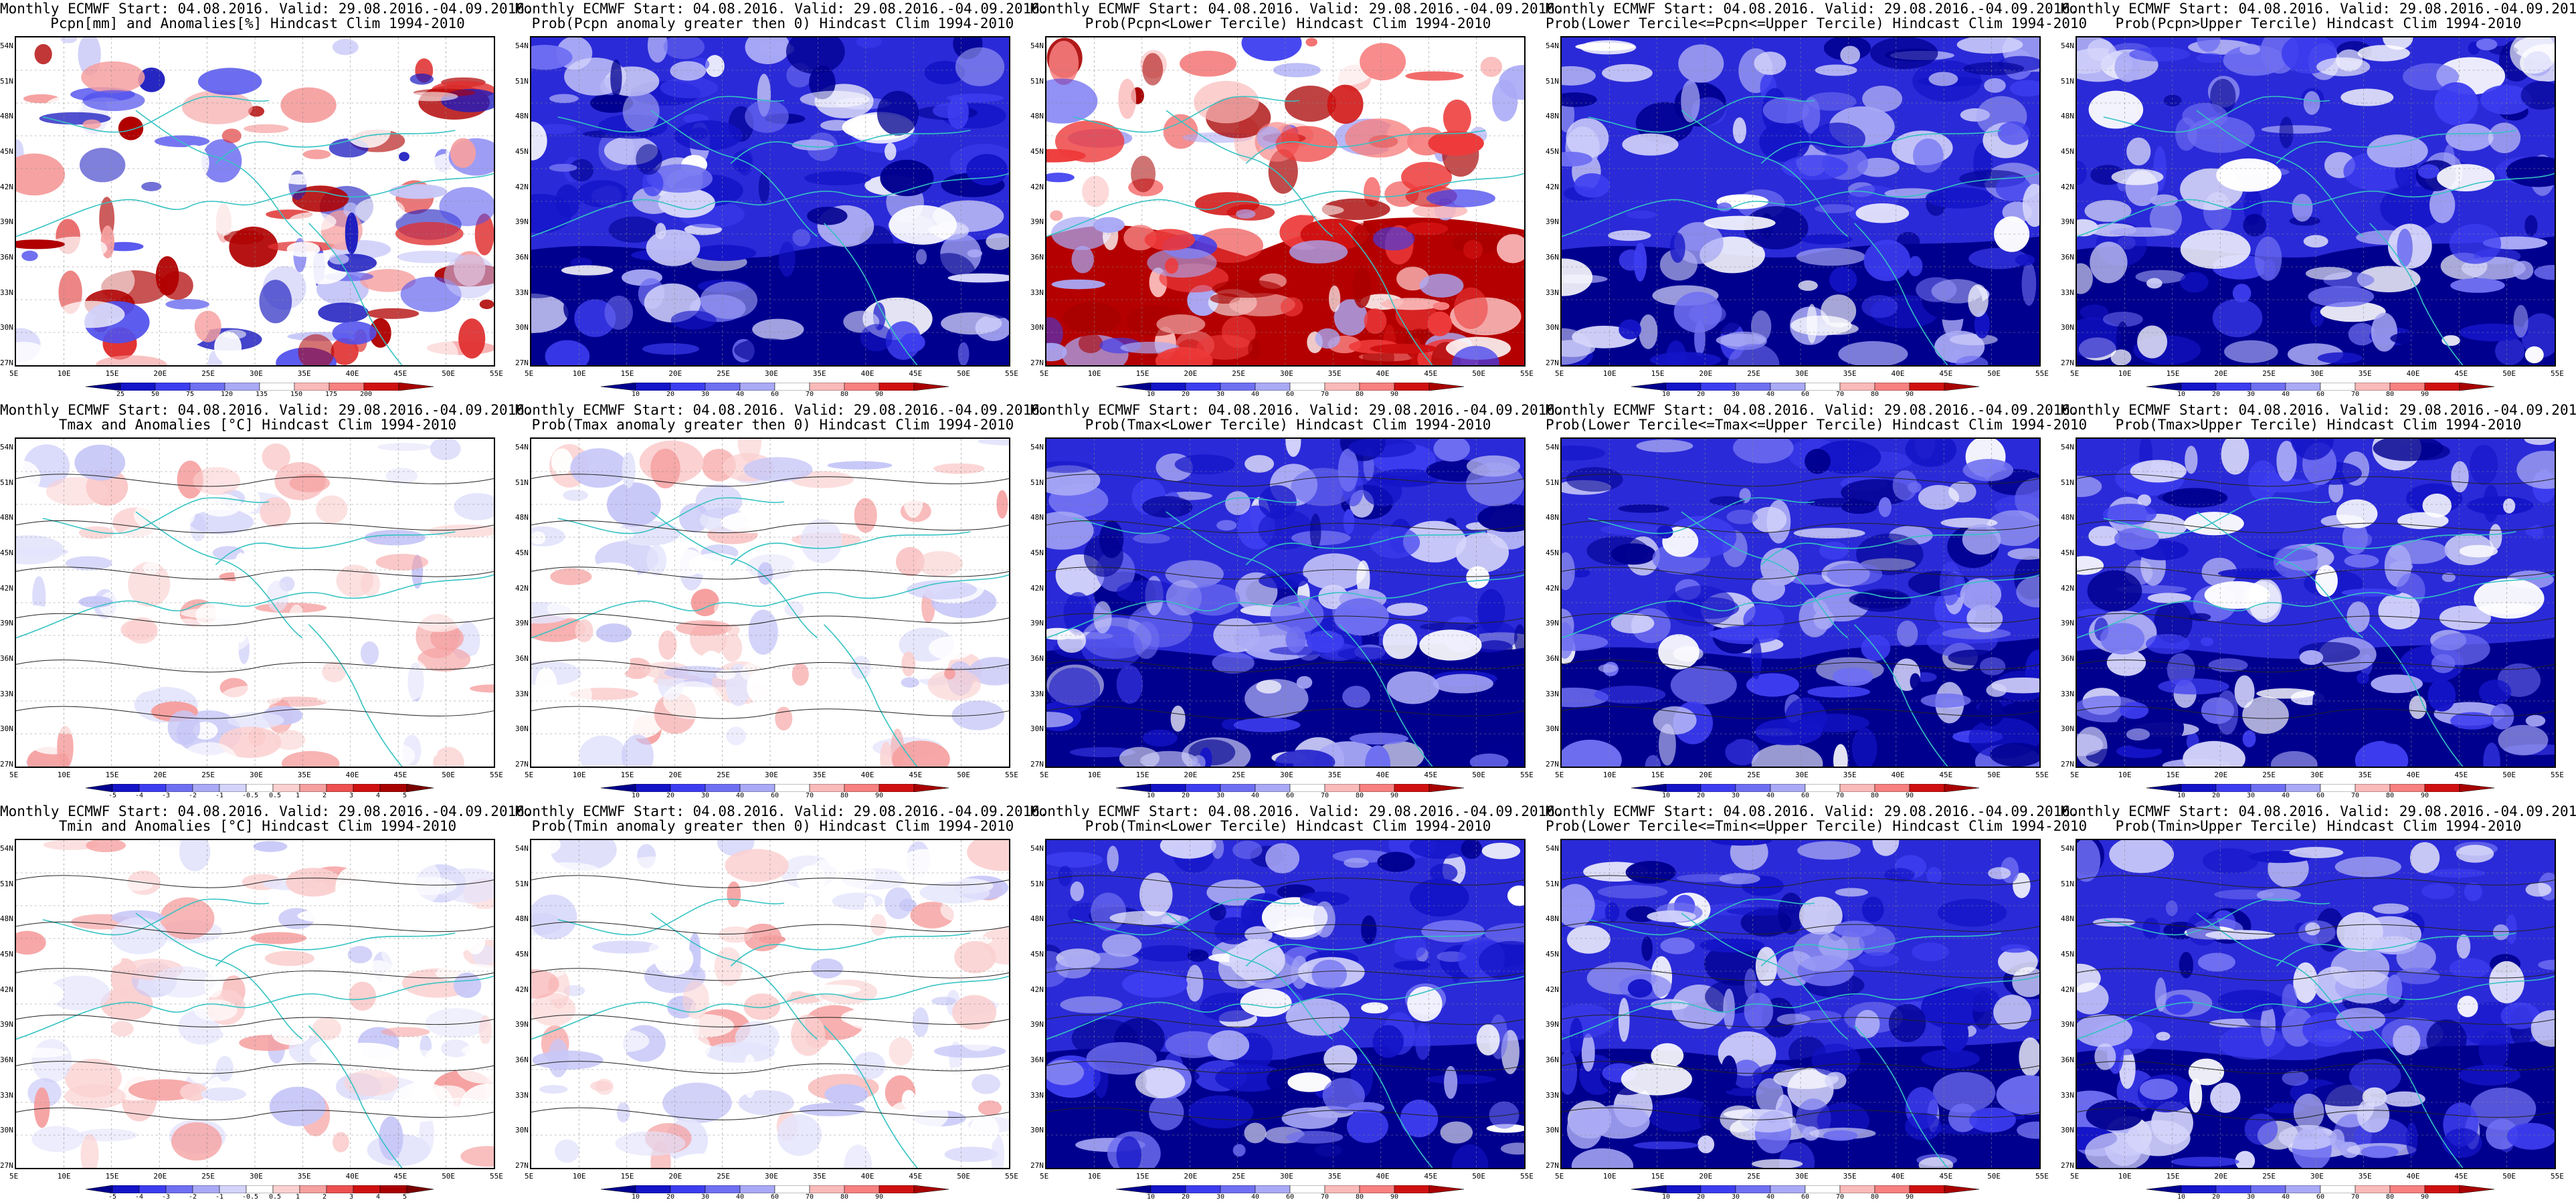 The image size is (2576, 1204). What do you see at coordinates (772, 1176) in the screenshot?
I see `longitude-label: 30E` at bounding box center [772, 1176].